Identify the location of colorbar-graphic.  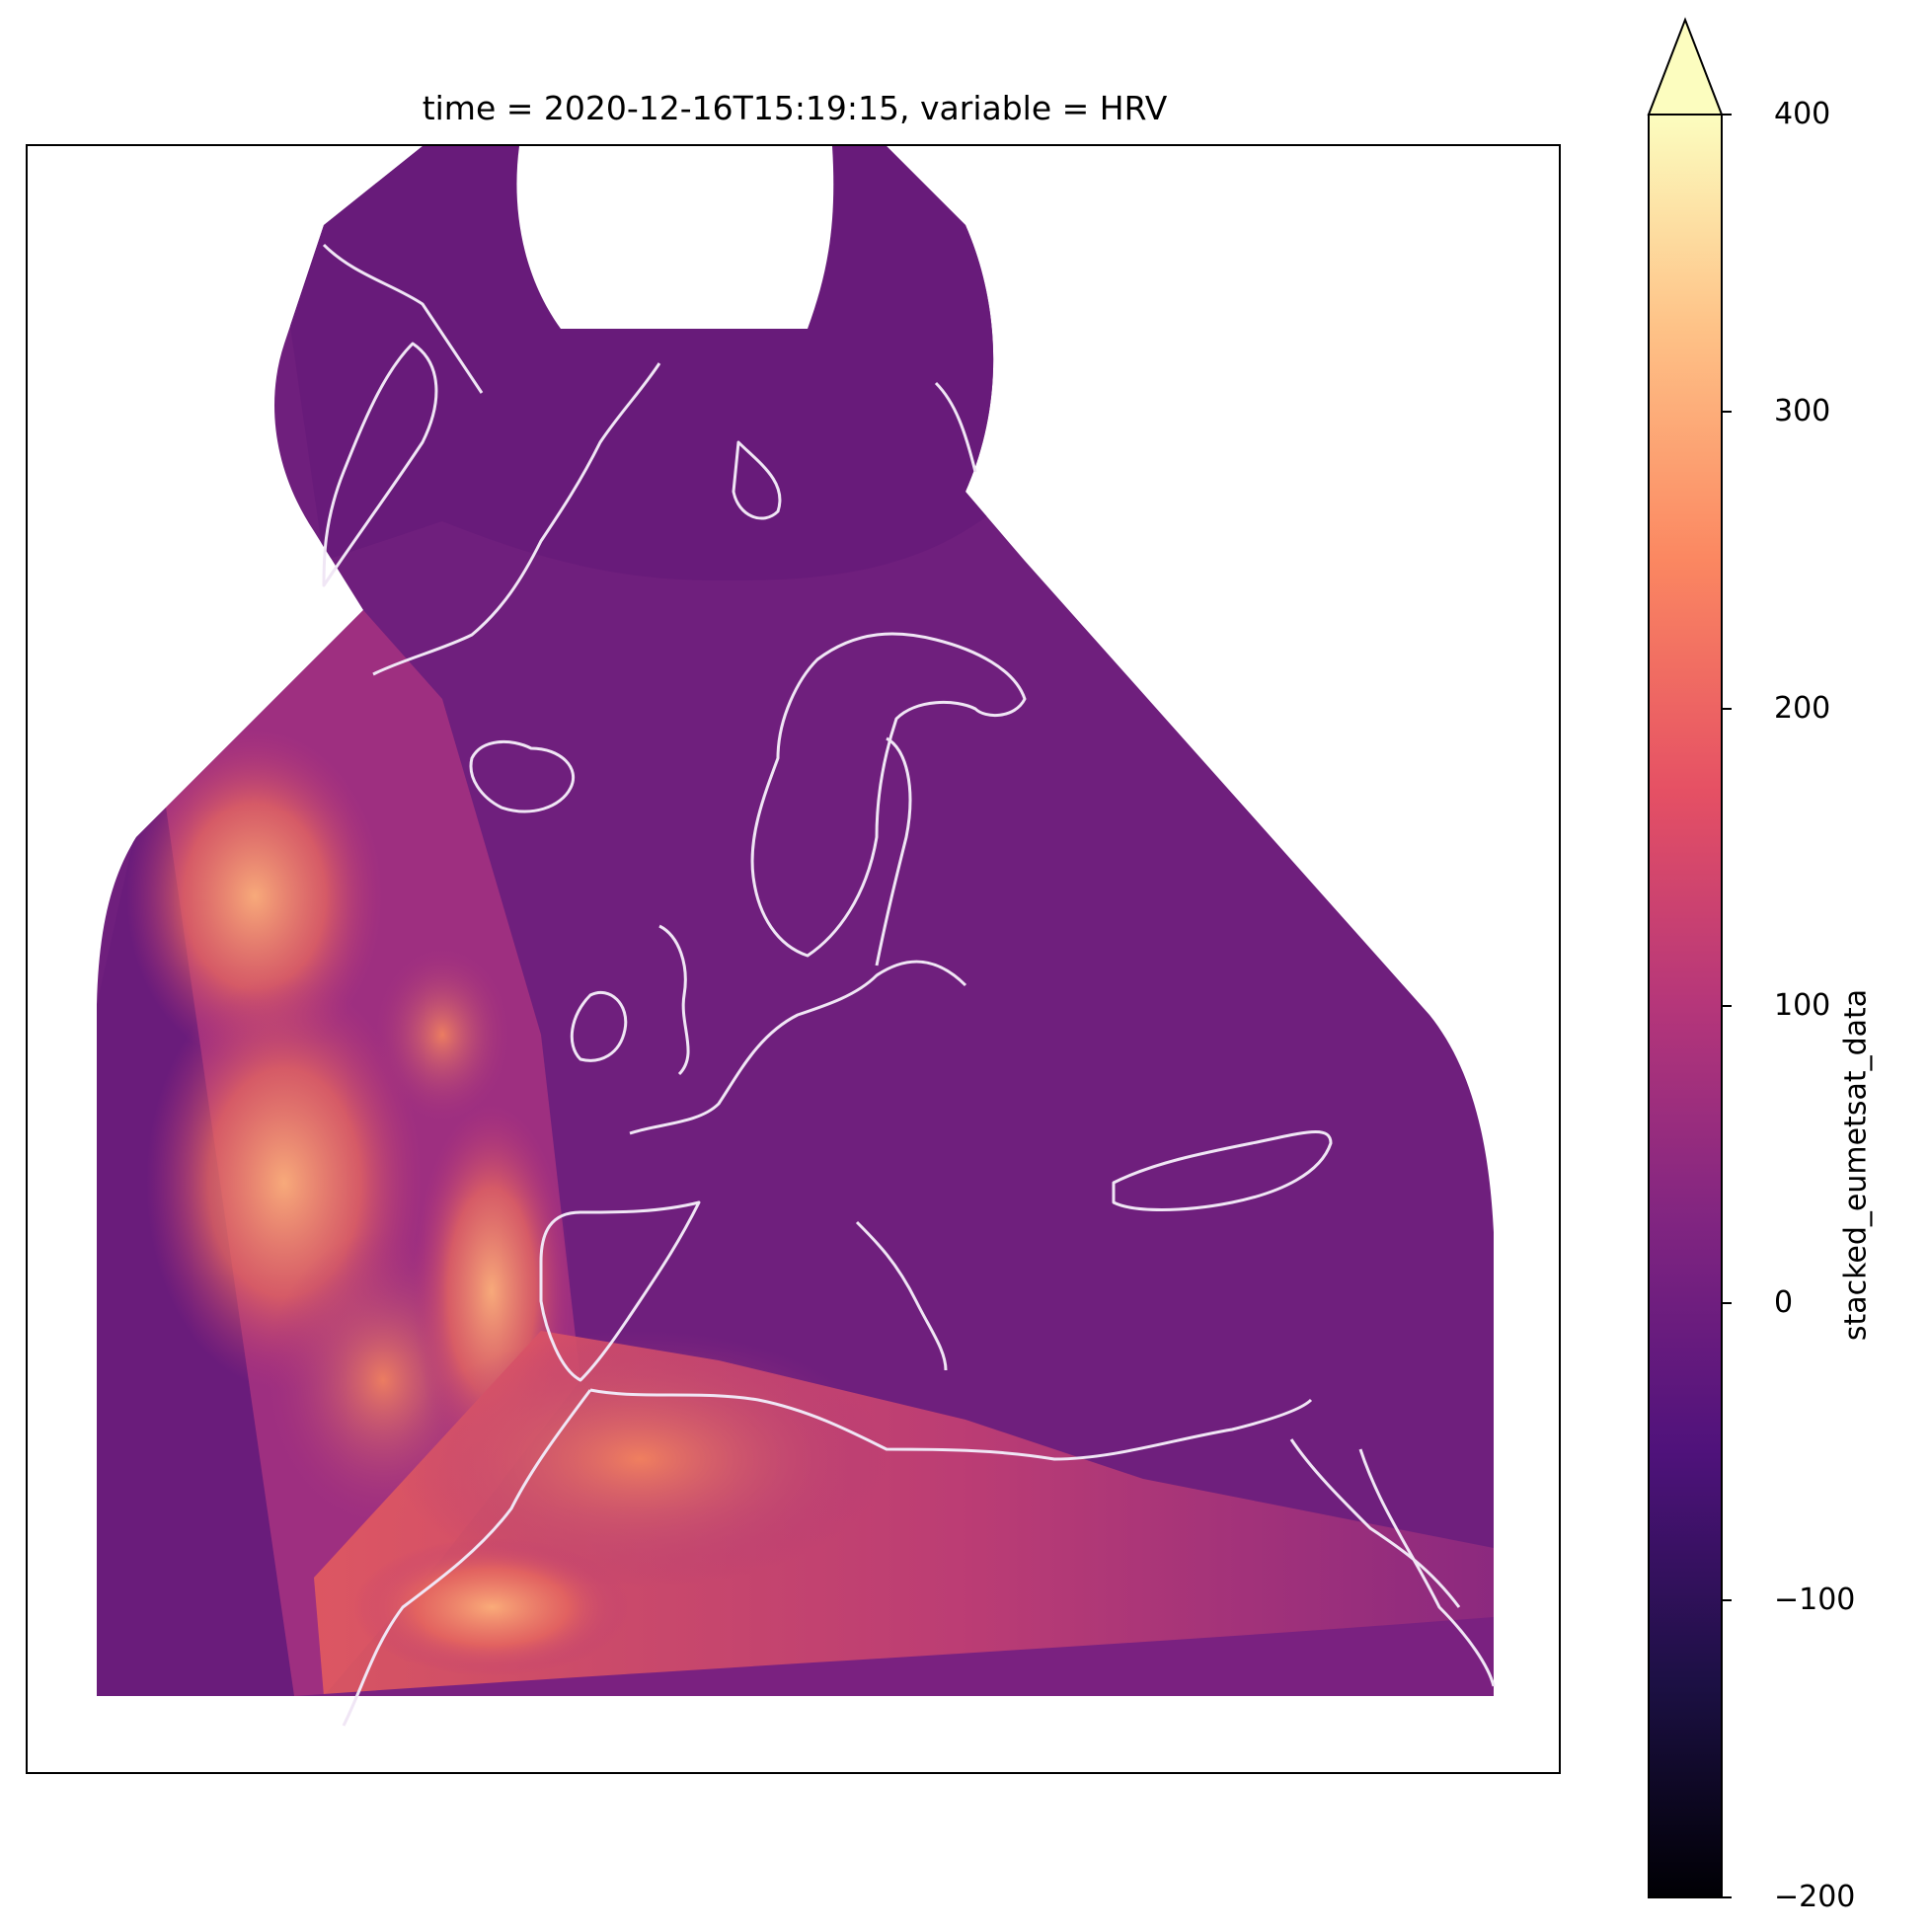
(1690, 957).